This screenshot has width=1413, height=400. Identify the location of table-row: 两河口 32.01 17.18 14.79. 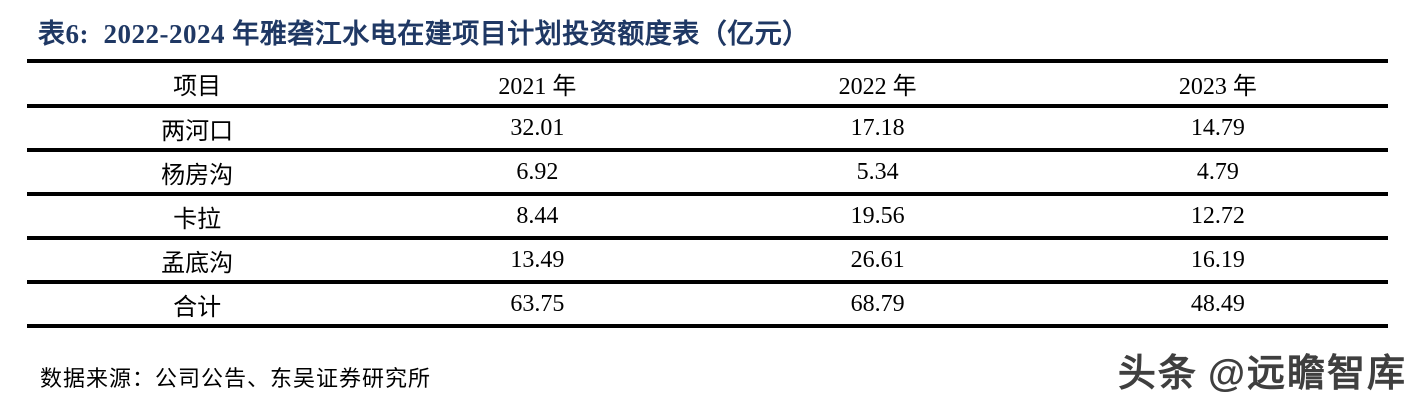
(707, 128).